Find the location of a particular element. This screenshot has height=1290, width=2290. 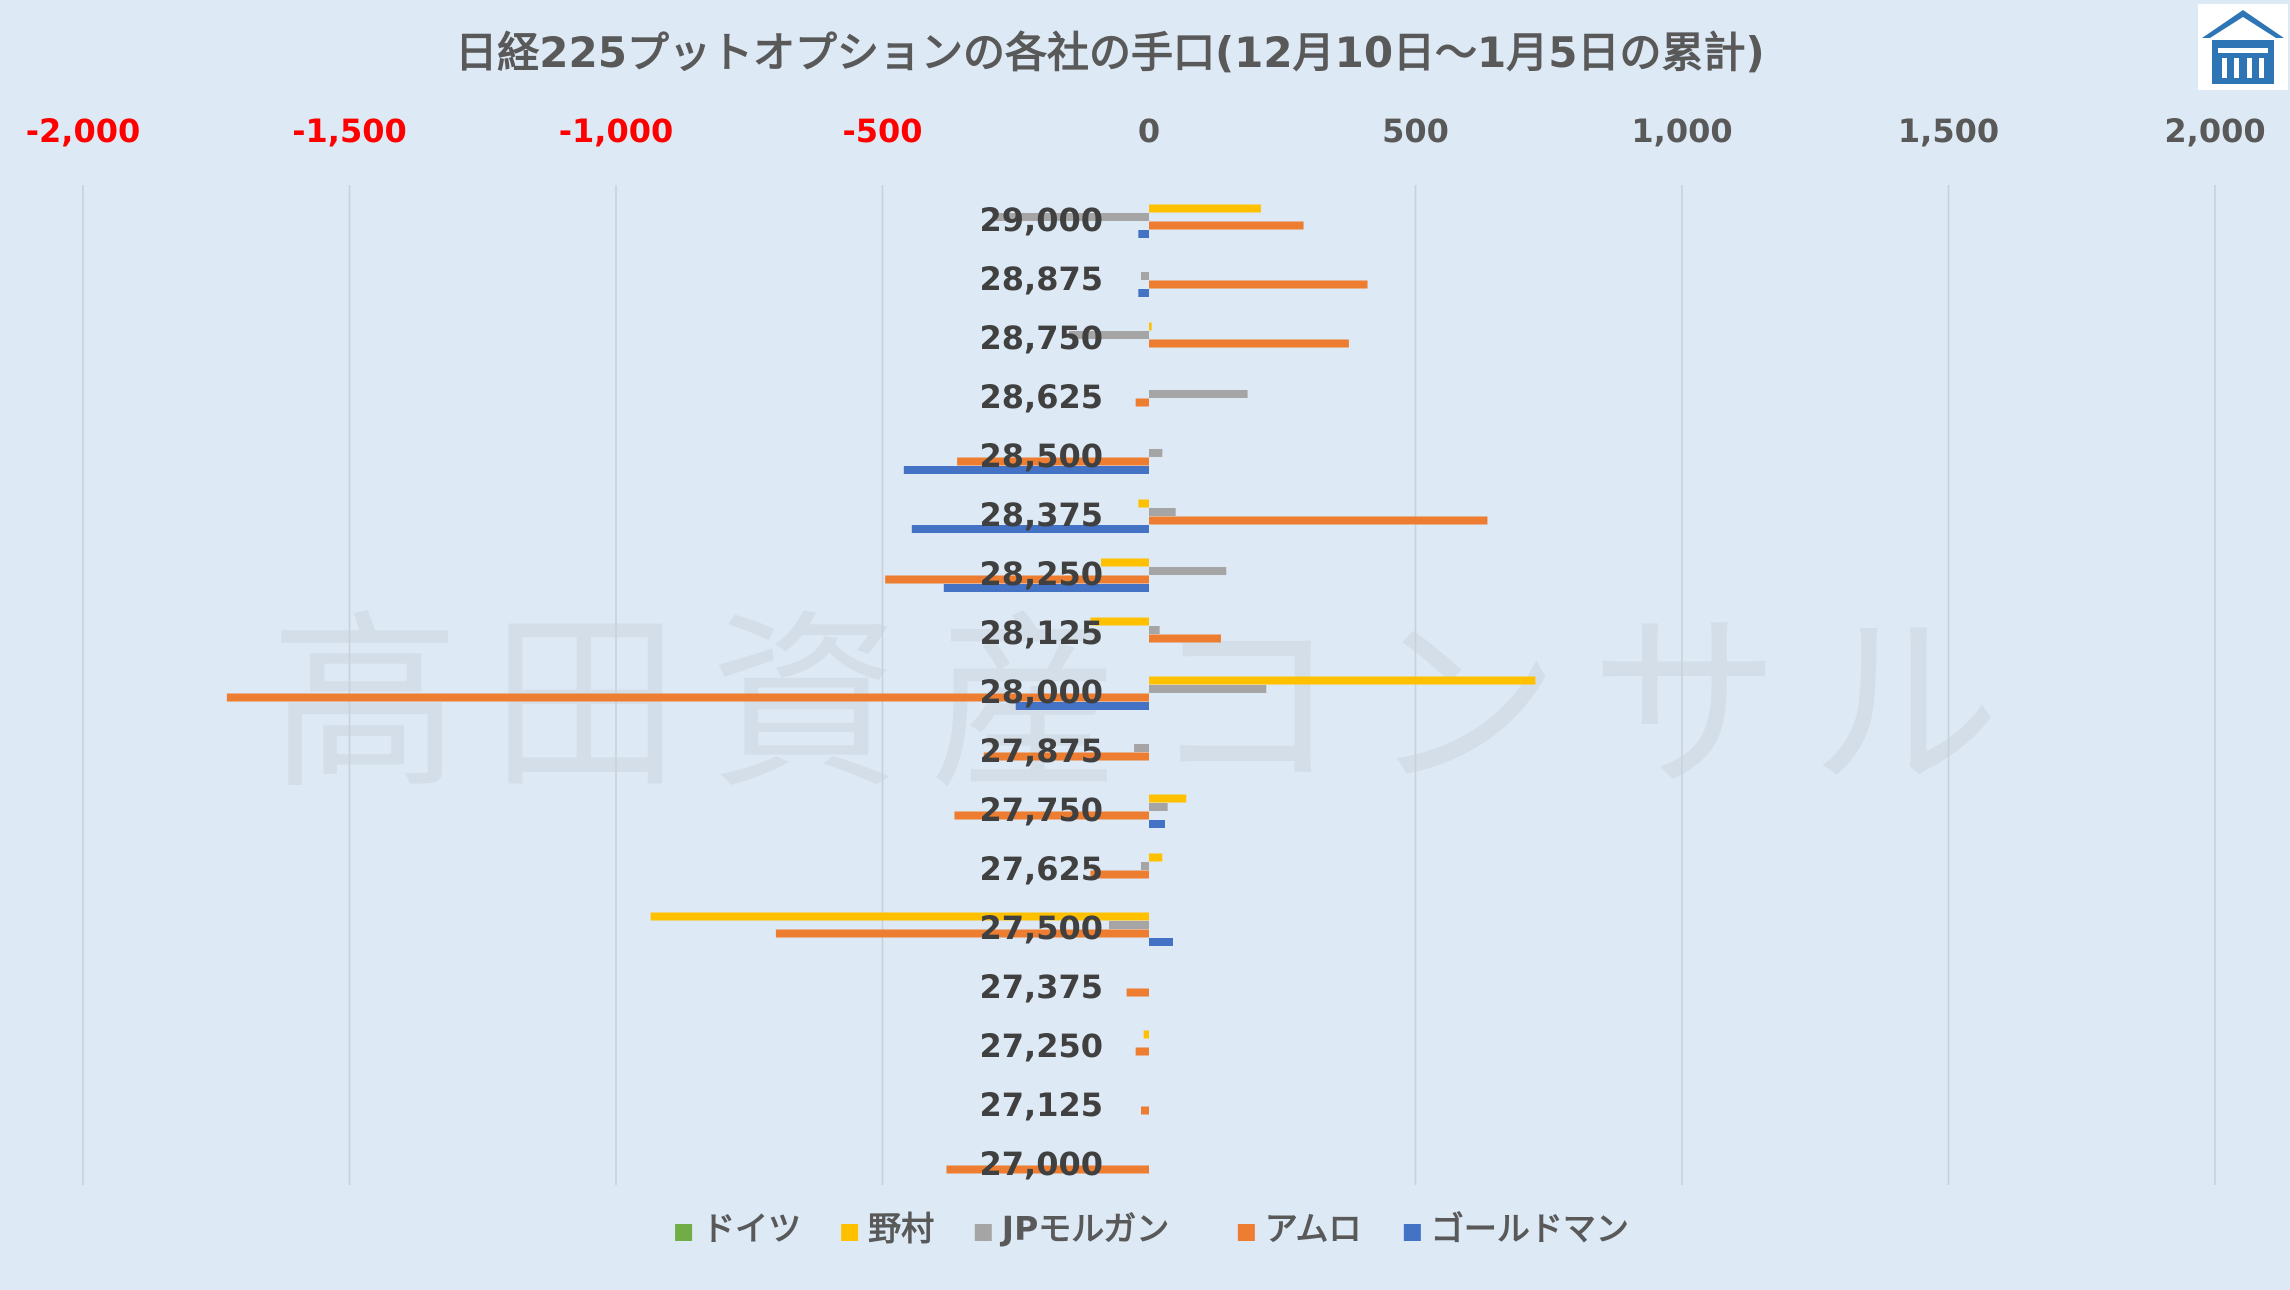

bar-JPモルガン-28,875 is located at coordinates (1145, 276).